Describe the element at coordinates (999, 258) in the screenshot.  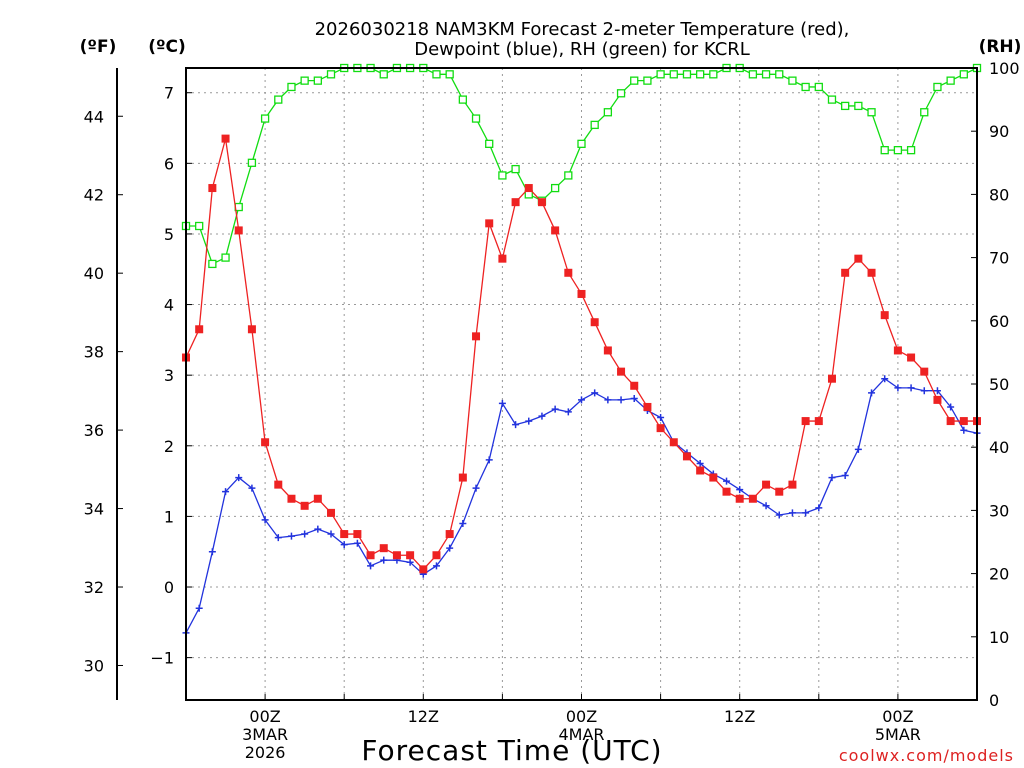
I see `rh-tick-label: 70` at that location.